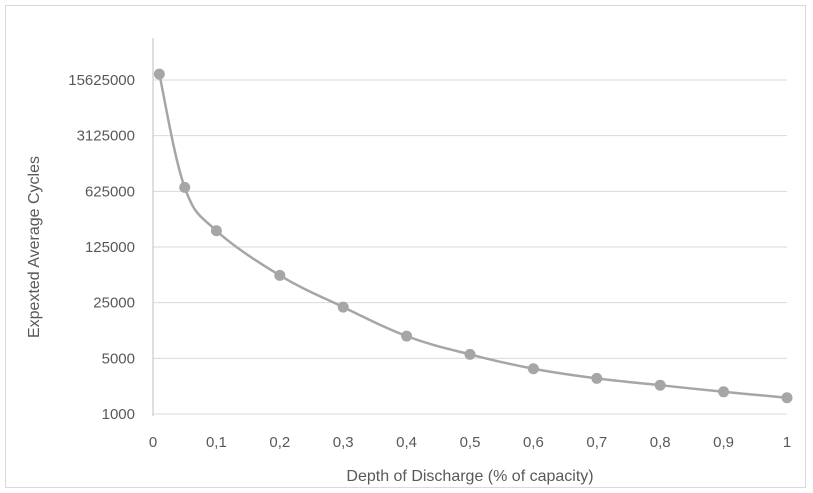  I want to click on x-tick-label: 0, so click(153, 442).